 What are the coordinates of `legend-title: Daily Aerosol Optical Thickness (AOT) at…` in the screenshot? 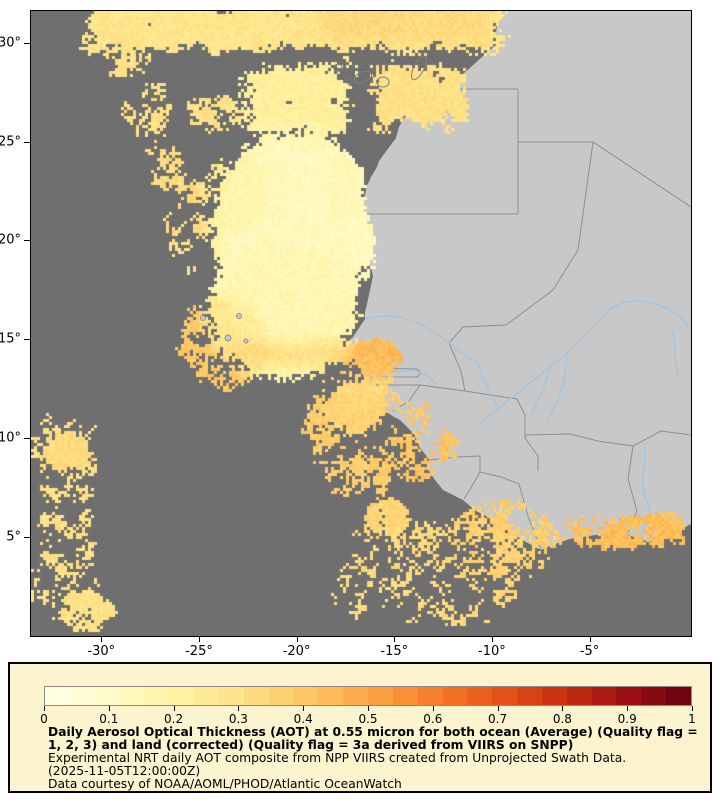 It's located at (373, 738).